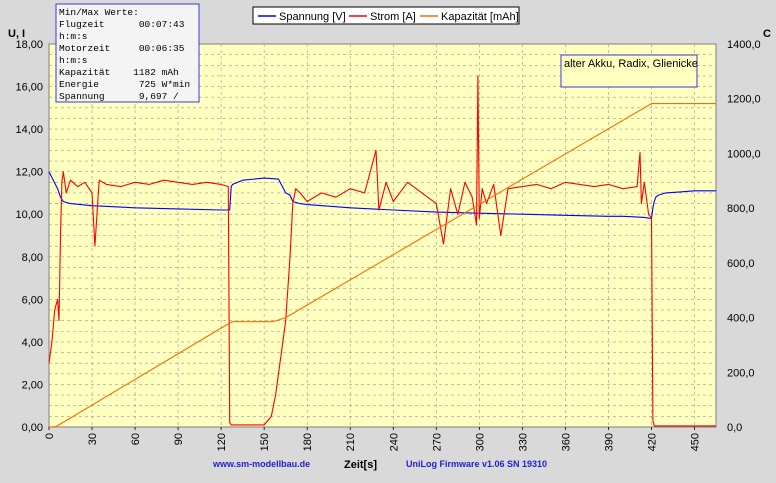 This screenshot has height=483, width=776. What do you see at coordinates (32, 385) in the screenshot?
I see `y-left-tick-label: 2,00` at bounding box center [32, 385].